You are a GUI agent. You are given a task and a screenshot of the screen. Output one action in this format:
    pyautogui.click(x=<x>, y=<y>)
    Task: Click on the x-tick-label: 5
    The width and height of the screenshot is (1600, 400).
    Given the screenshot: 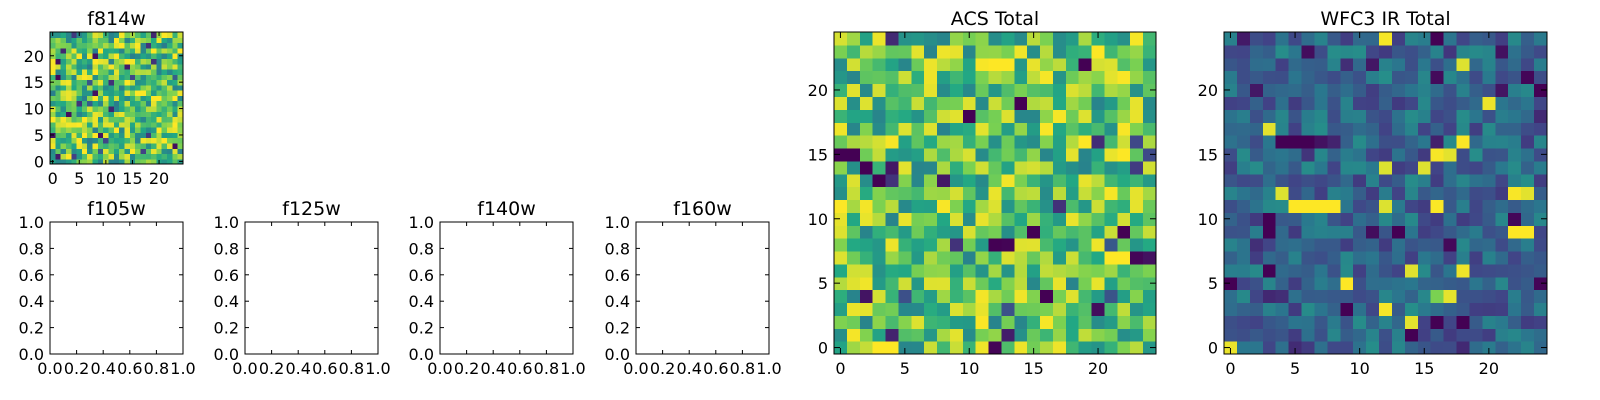 What is the action you would take?
    pyautogui.click(x=1295, y=368)
    